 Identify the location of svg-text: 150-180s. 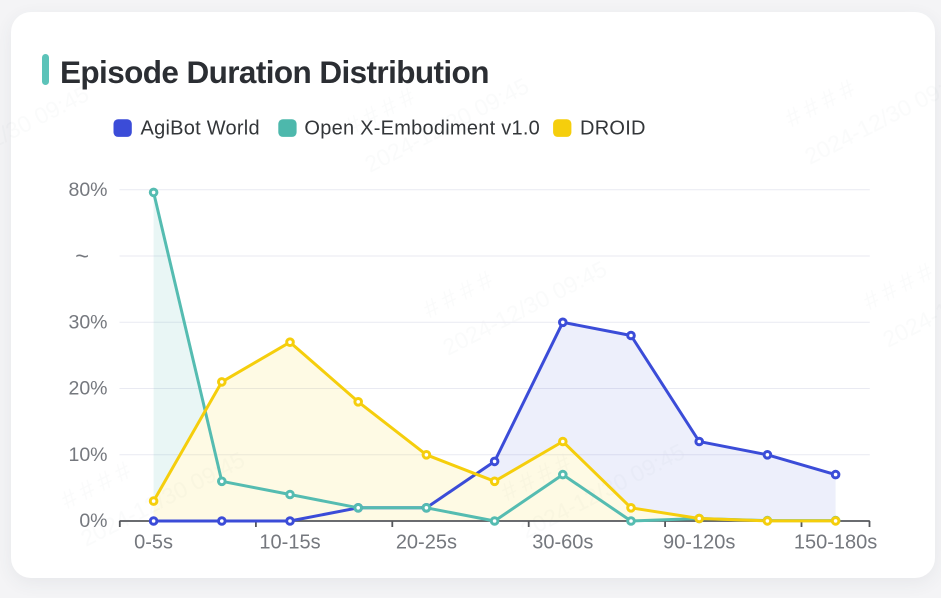
(835, 543).